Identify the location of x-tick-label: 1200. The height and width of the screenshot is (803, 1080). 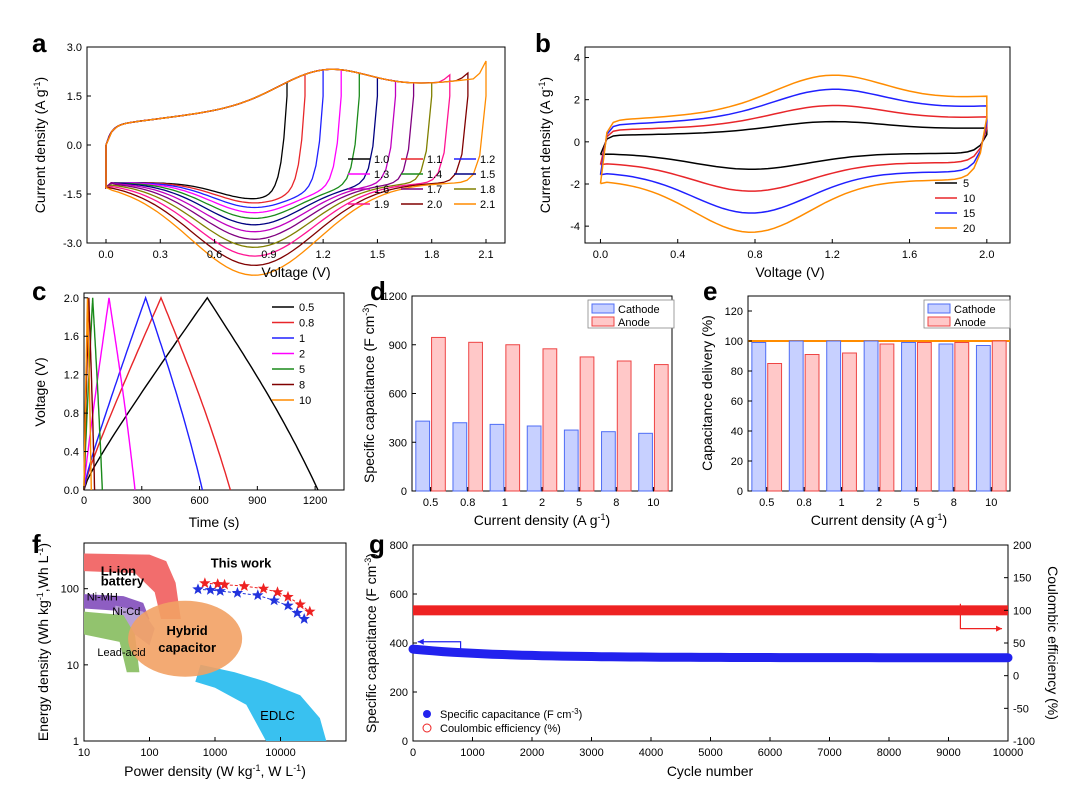
(315, 501).